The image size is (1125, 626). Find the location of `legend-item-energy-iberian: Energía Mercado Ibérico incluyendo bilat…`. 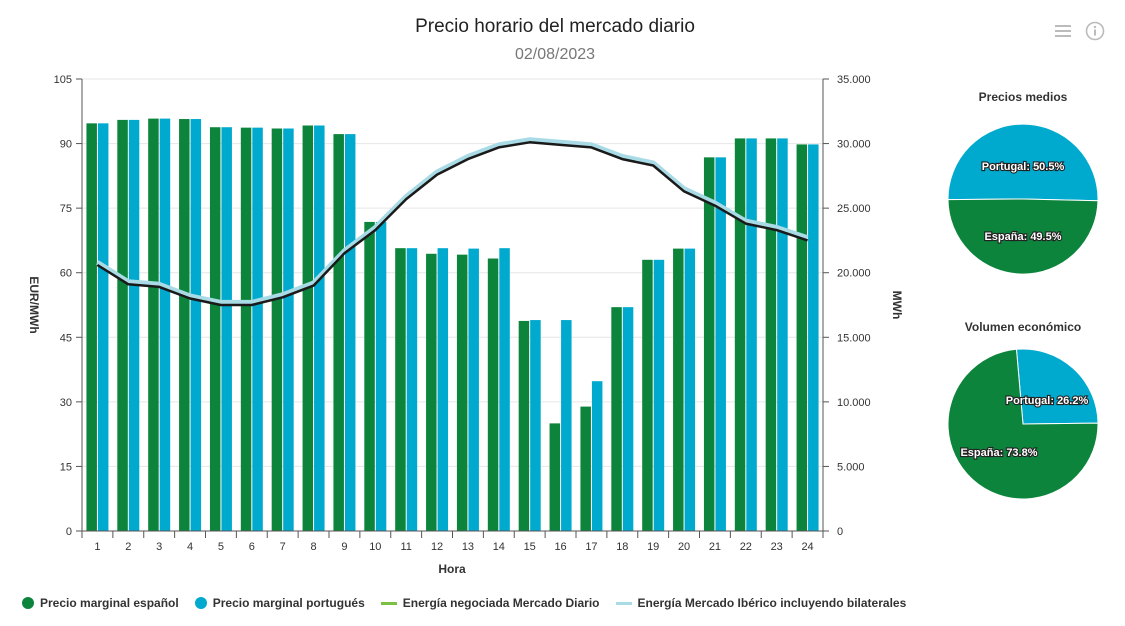

legend-item-energy-iberian: Energía Mercado Ibérico incluyendo bilat… is located at coordinates (761, 603).